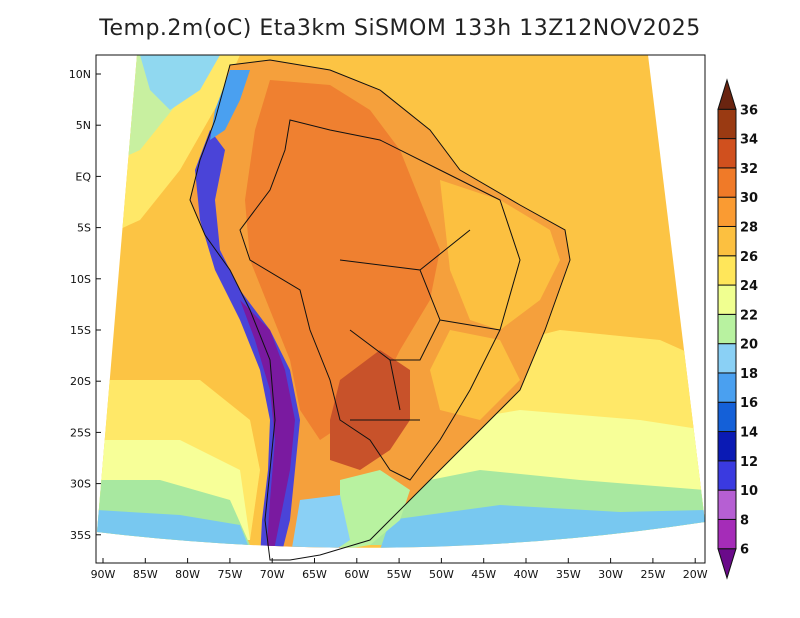  What do you see at coordinates (356, 574) in the screenshot?
I see `lon-label: 60W` at bounding box center [356, 574].